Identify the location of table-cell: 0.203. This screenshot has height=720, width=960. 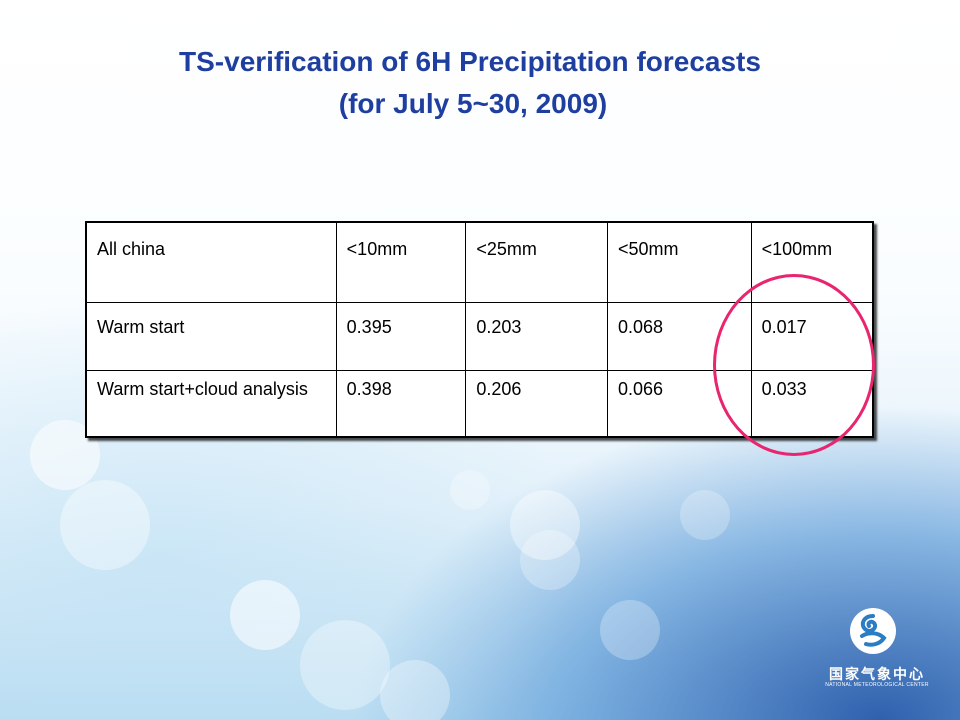
(537, 336).